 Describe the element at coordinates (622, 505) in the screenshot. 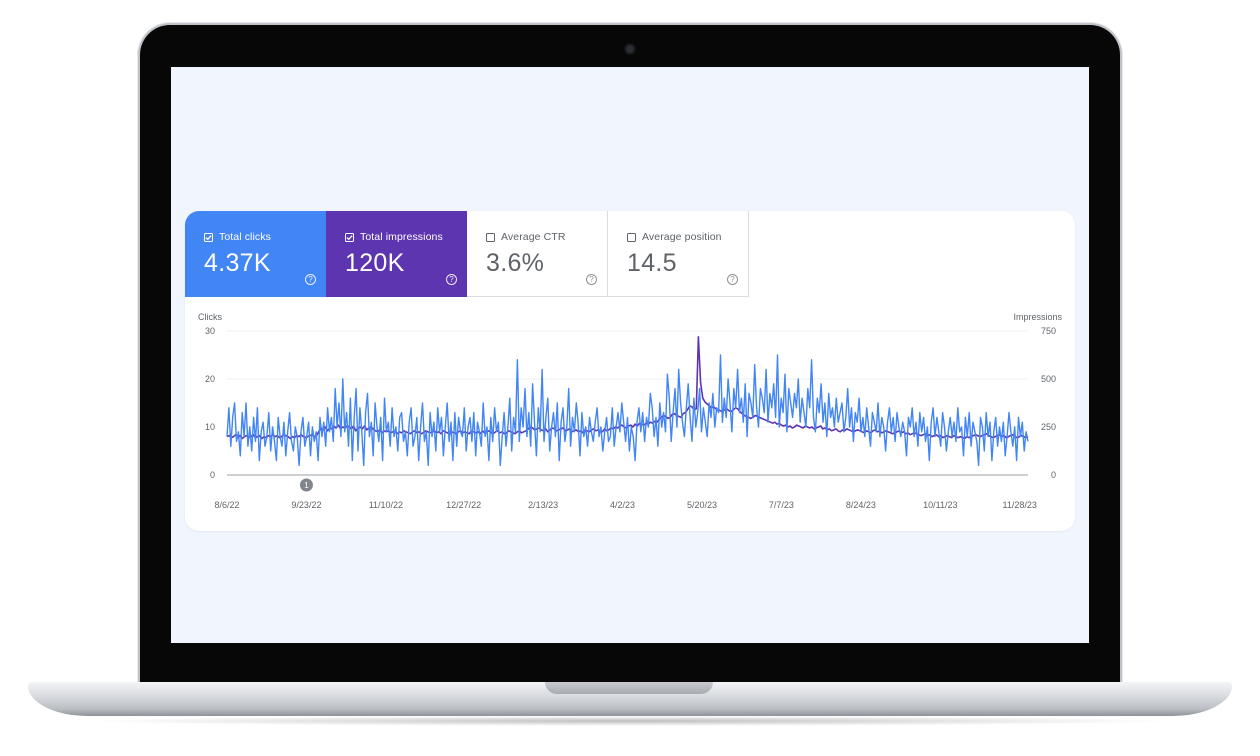

I see `x-tick-label: 4/2/23` at that location.